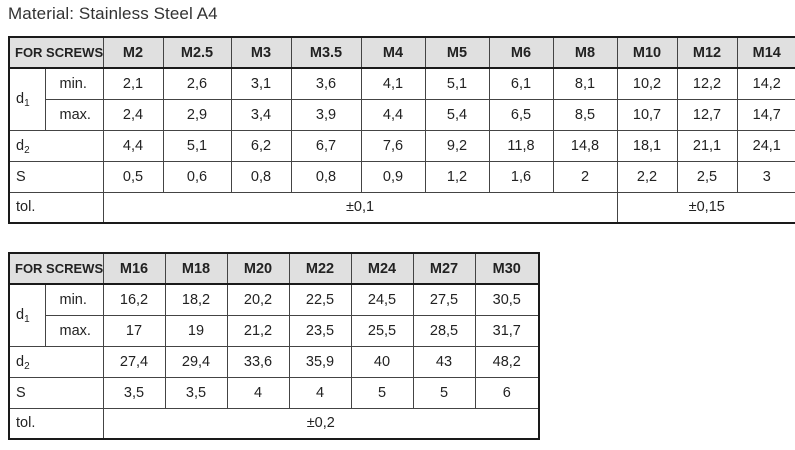  What do you see at coordinates (393, 145) in the screenshot?
I see `d2-cell: 7,6` at bounding box center [393, 145].